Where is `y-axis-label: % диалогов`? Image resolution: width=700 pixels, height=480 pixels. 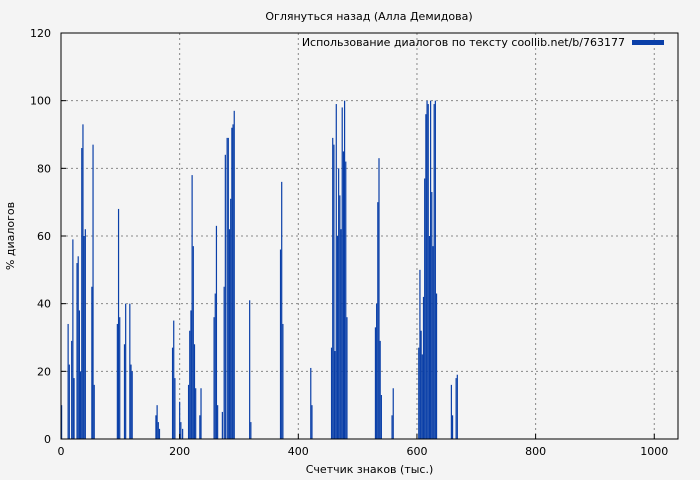
y-axis-label: % диалогов is located at coordinates (10, 236).